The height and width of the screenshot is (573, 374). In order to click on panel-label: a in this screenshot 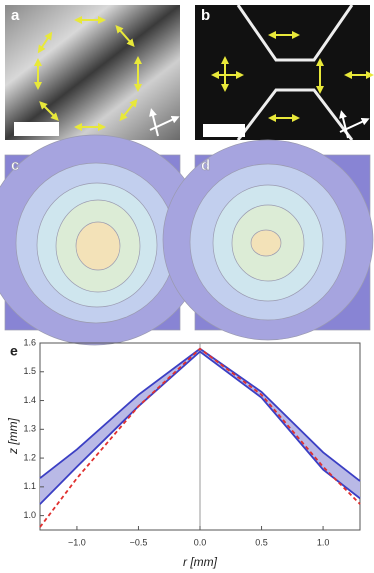, I will do `click(15, 15)`.